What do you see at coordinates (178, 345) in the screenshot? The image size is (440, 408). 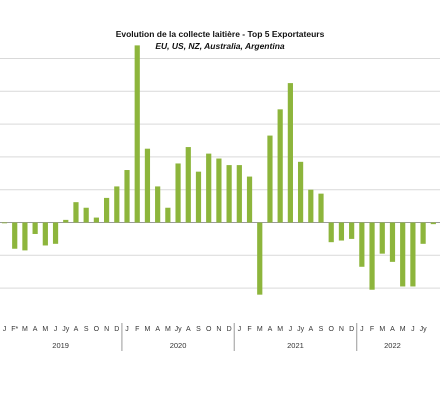 I see `year-label: 2020` at bounding box center [178, 345].